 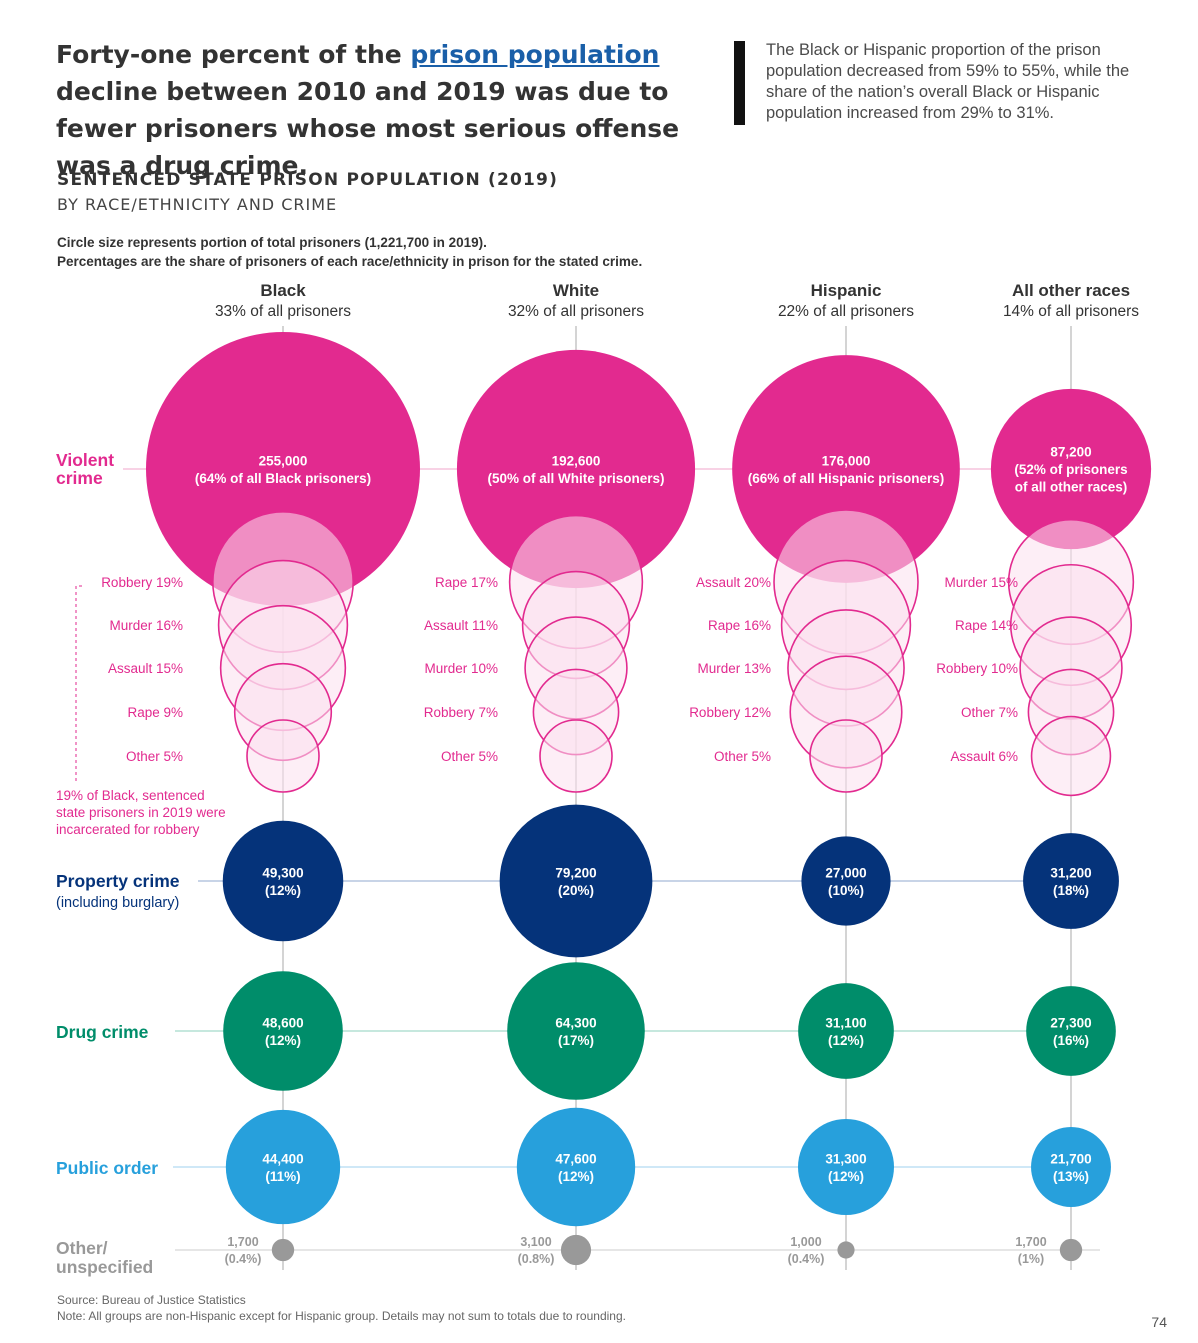 I want to click on value-label-other-black: 1,700, so click(x=242, y=1242).